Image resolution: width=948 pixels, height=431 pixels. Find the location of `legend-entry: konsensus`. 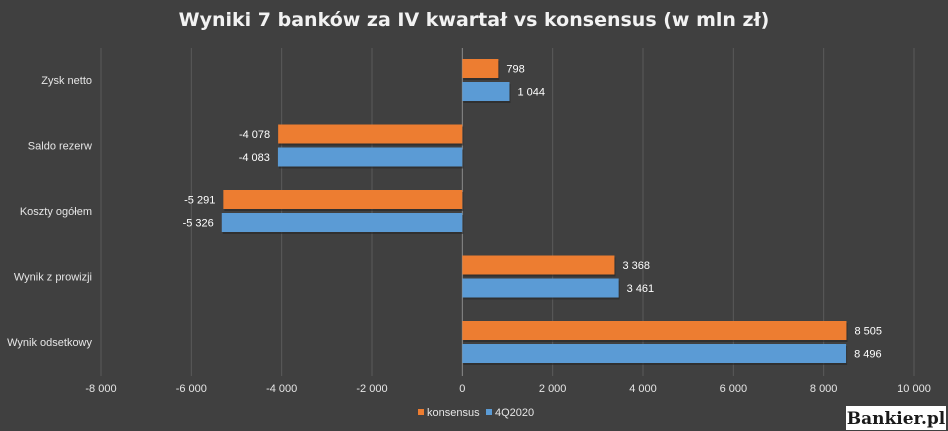

legend-entry: konsensus is located at coordinates (453, 413).